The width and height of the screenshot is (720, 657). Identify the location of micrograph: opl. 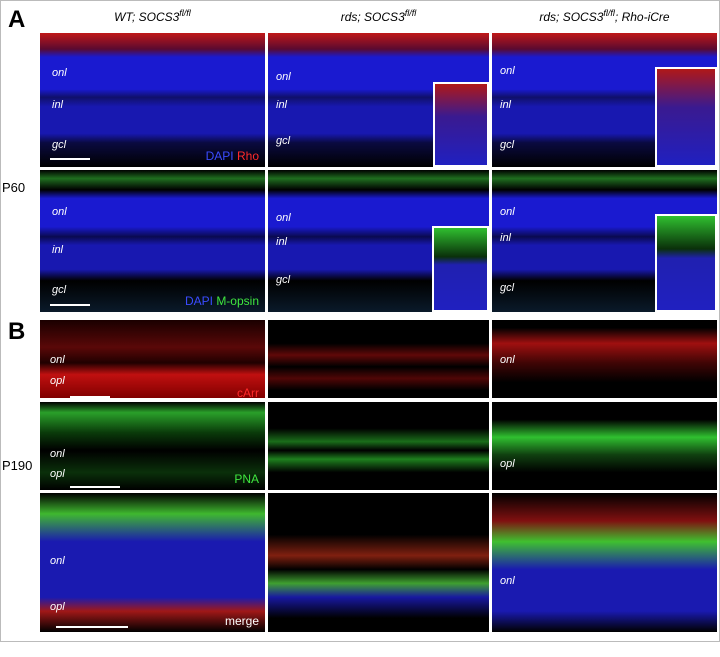
(604, 446).